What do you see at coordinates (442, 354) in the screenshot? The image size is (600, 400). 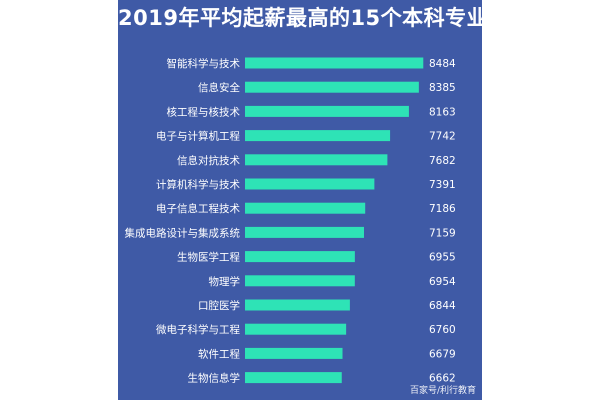 I see `value-label: 6679` at bounding box center [442, 354].